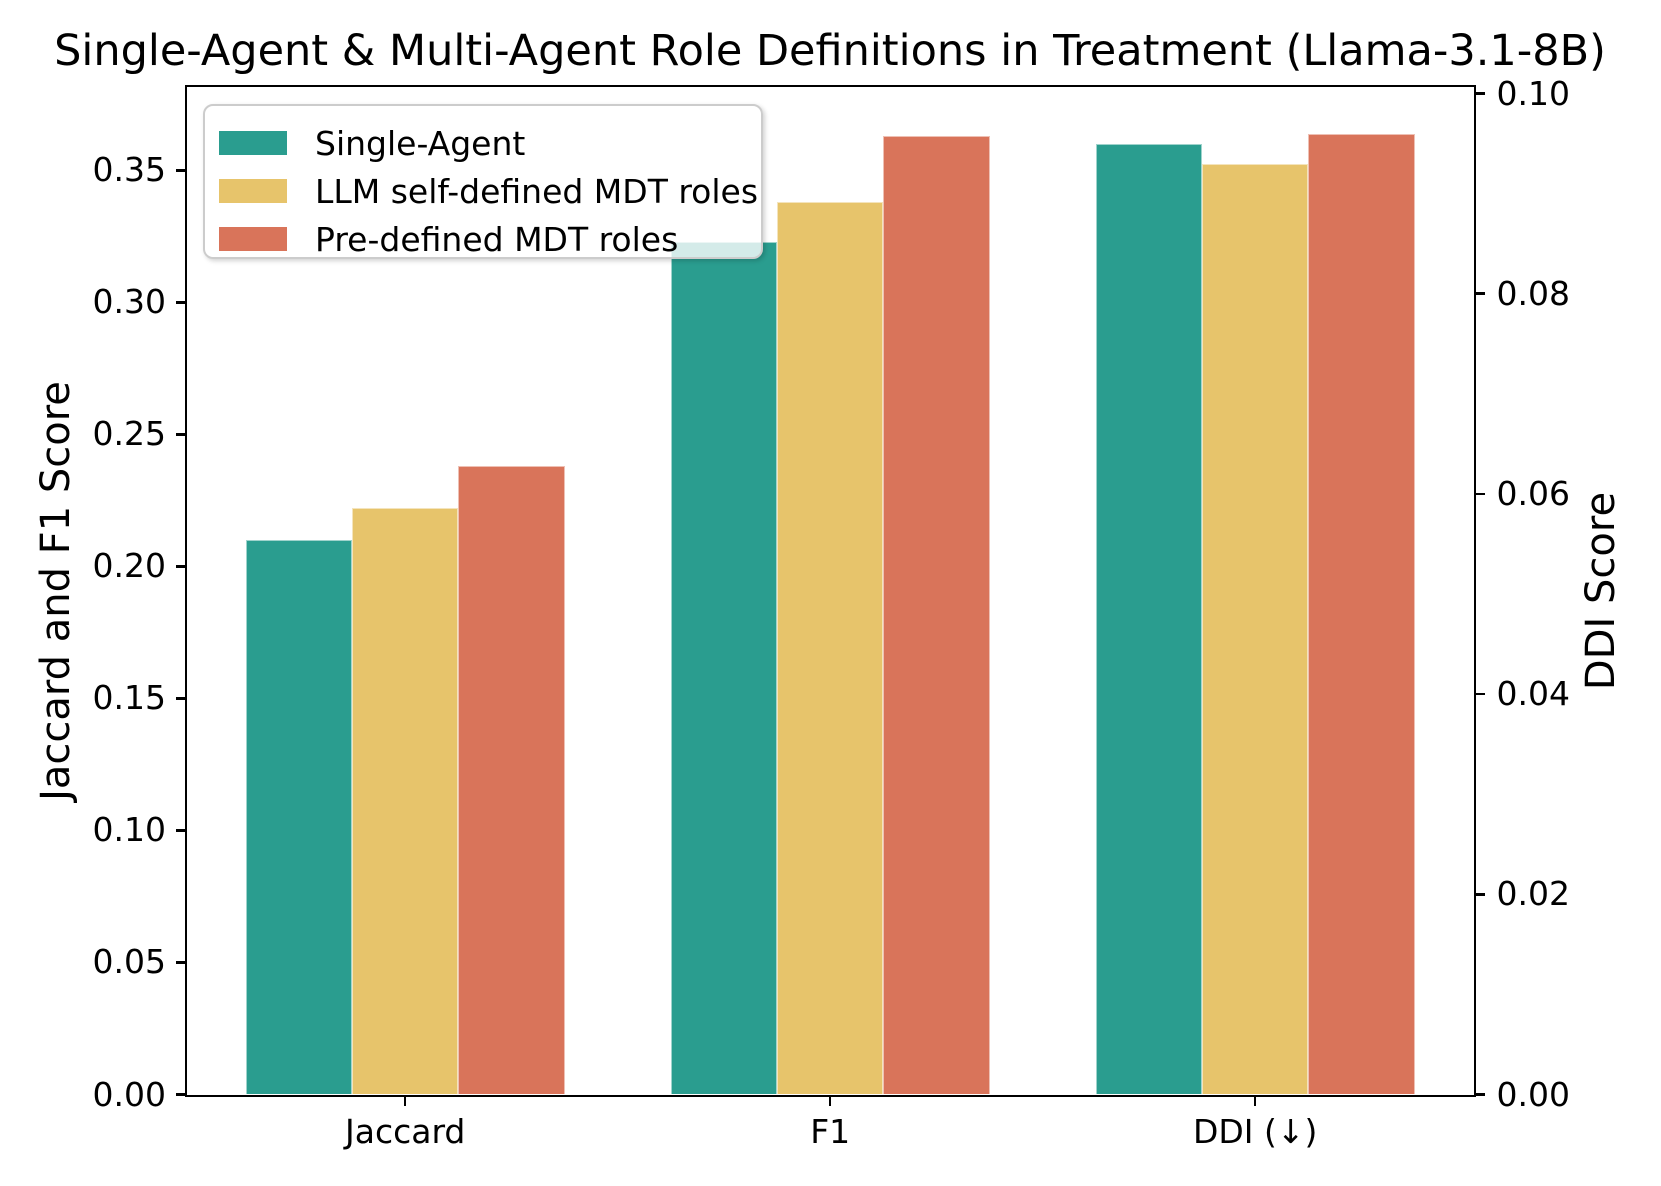 The width and height of the screenshot is (1661, 1186). What do you see at coordinates (180, 830) in the screenshot?
I see `y-tick-left-0.10` at bounding box center [180, 830].